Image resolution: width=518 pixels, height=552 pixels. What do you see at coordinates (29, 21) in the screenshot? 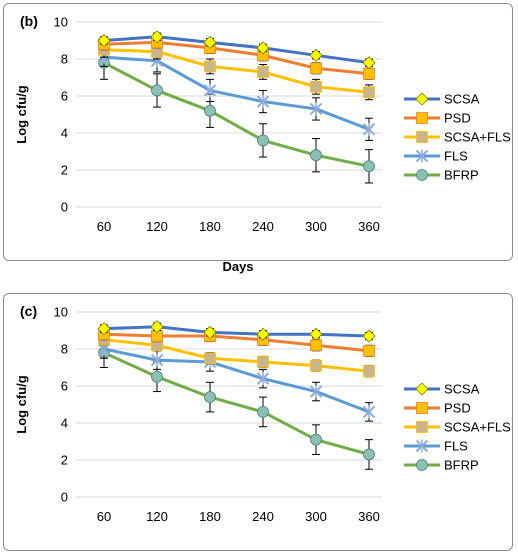
I see `panel-label: (b)` at bounding box center [29, 21].